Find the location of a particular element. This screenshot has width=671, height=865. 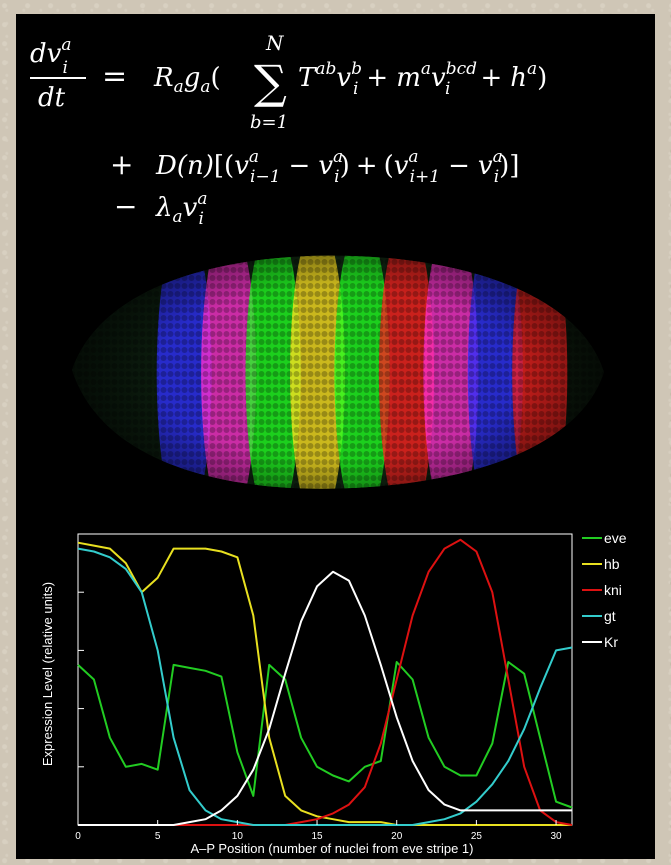

sum-upper-limit: N is located at coordinates (275, 43).